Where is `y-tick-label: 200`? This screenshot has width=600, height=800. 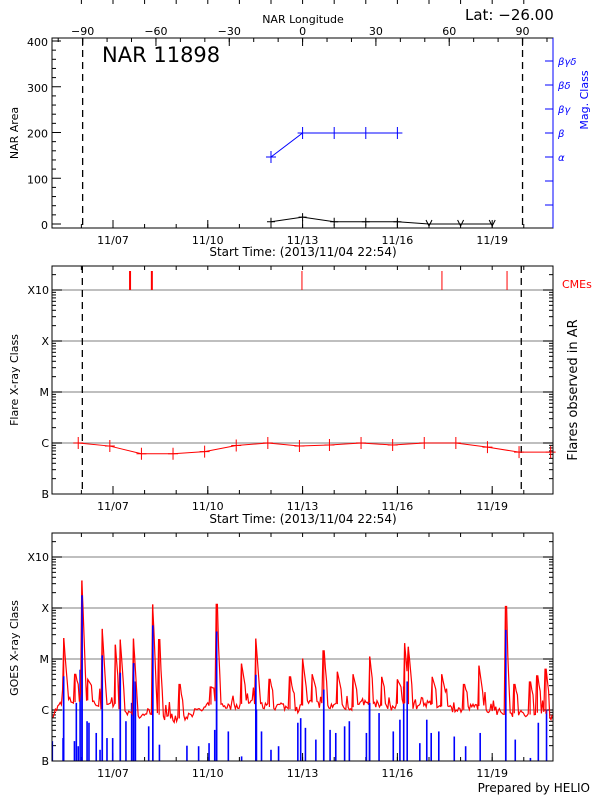 y-tick-label: 200 is located at coordinates (37, 134).